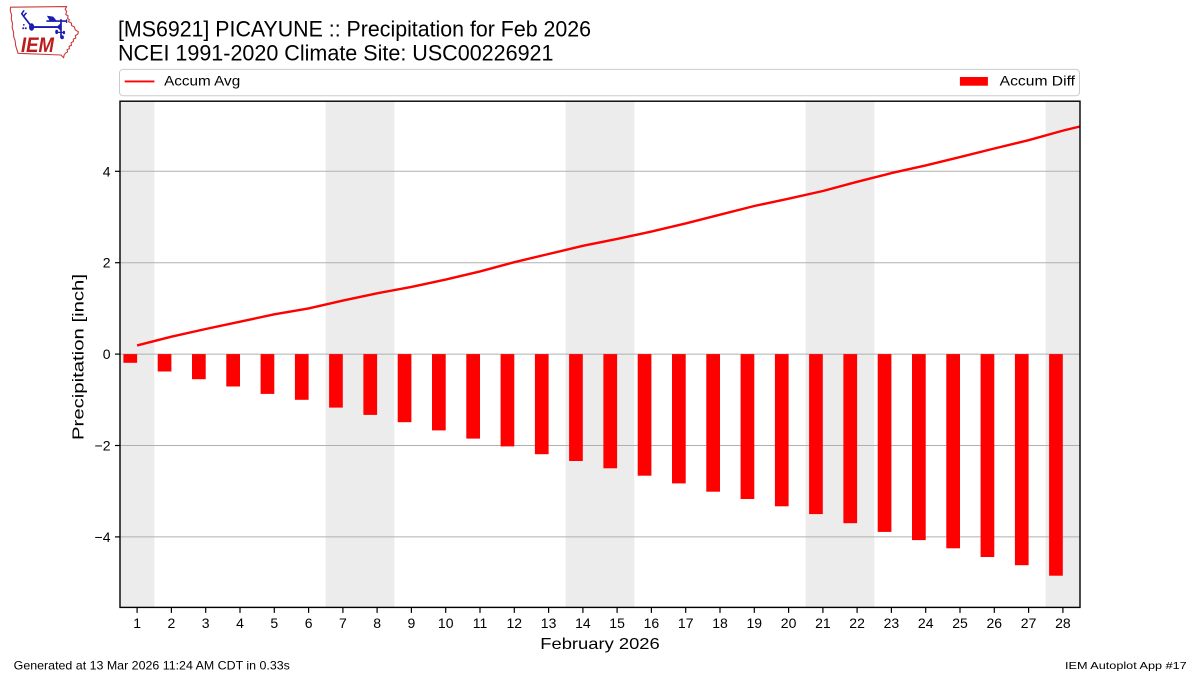  Describe the element at coordinates (857, 623) in the screenshot. I see `svg-text: 22` at that location.